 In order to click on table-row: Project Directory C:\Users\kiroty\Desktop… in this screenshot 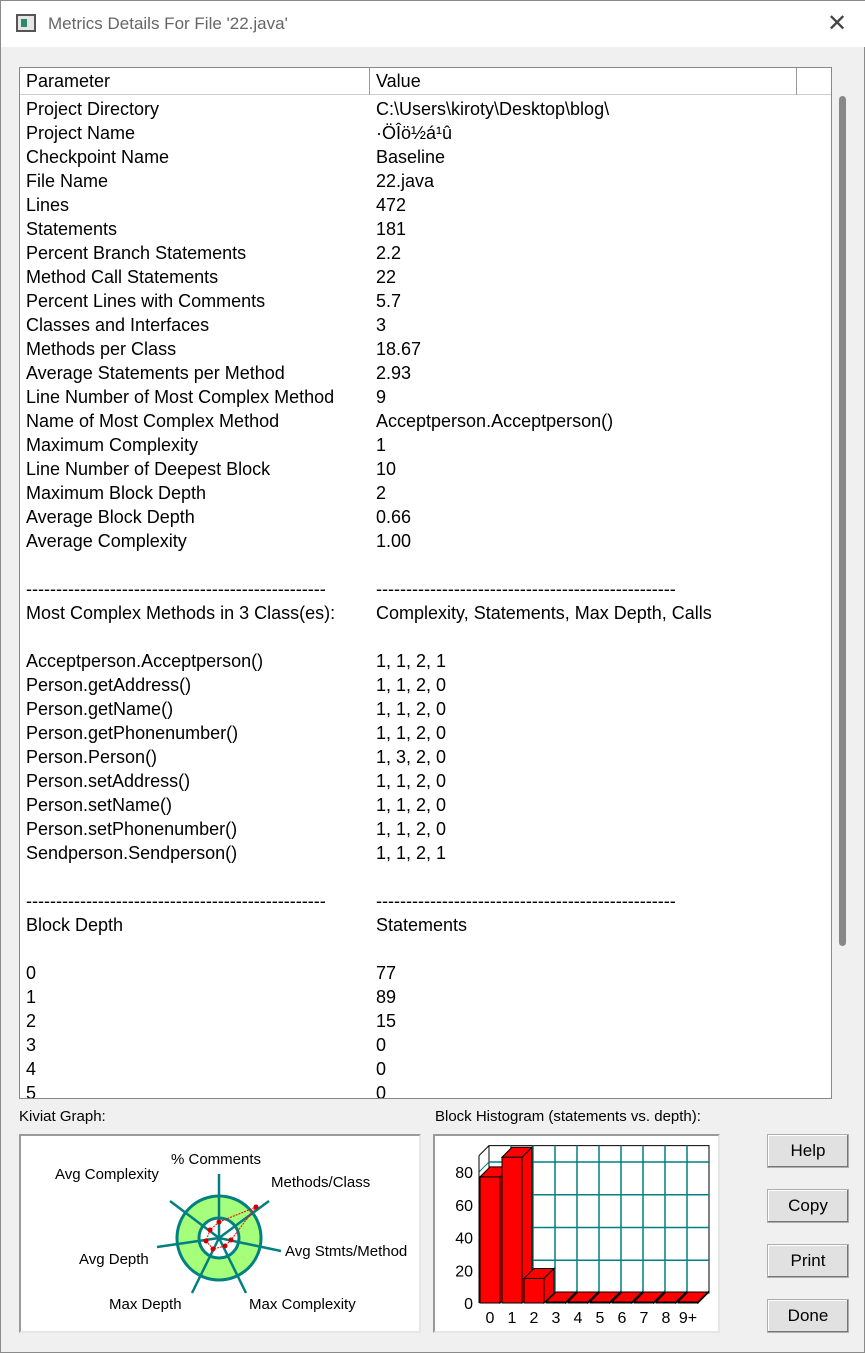, I will do `click(425, 109)`.